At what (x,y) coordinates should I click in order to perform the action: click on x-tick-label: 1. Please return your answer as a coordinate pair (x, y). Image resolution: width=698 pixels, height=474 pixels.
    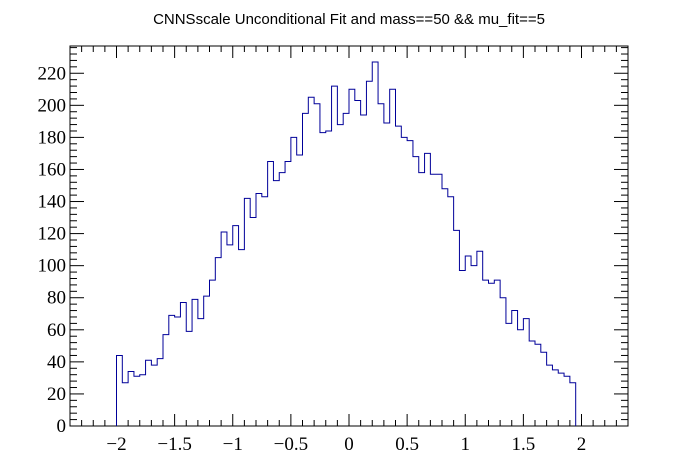
    Looking at the image, I should click on (466, 444).